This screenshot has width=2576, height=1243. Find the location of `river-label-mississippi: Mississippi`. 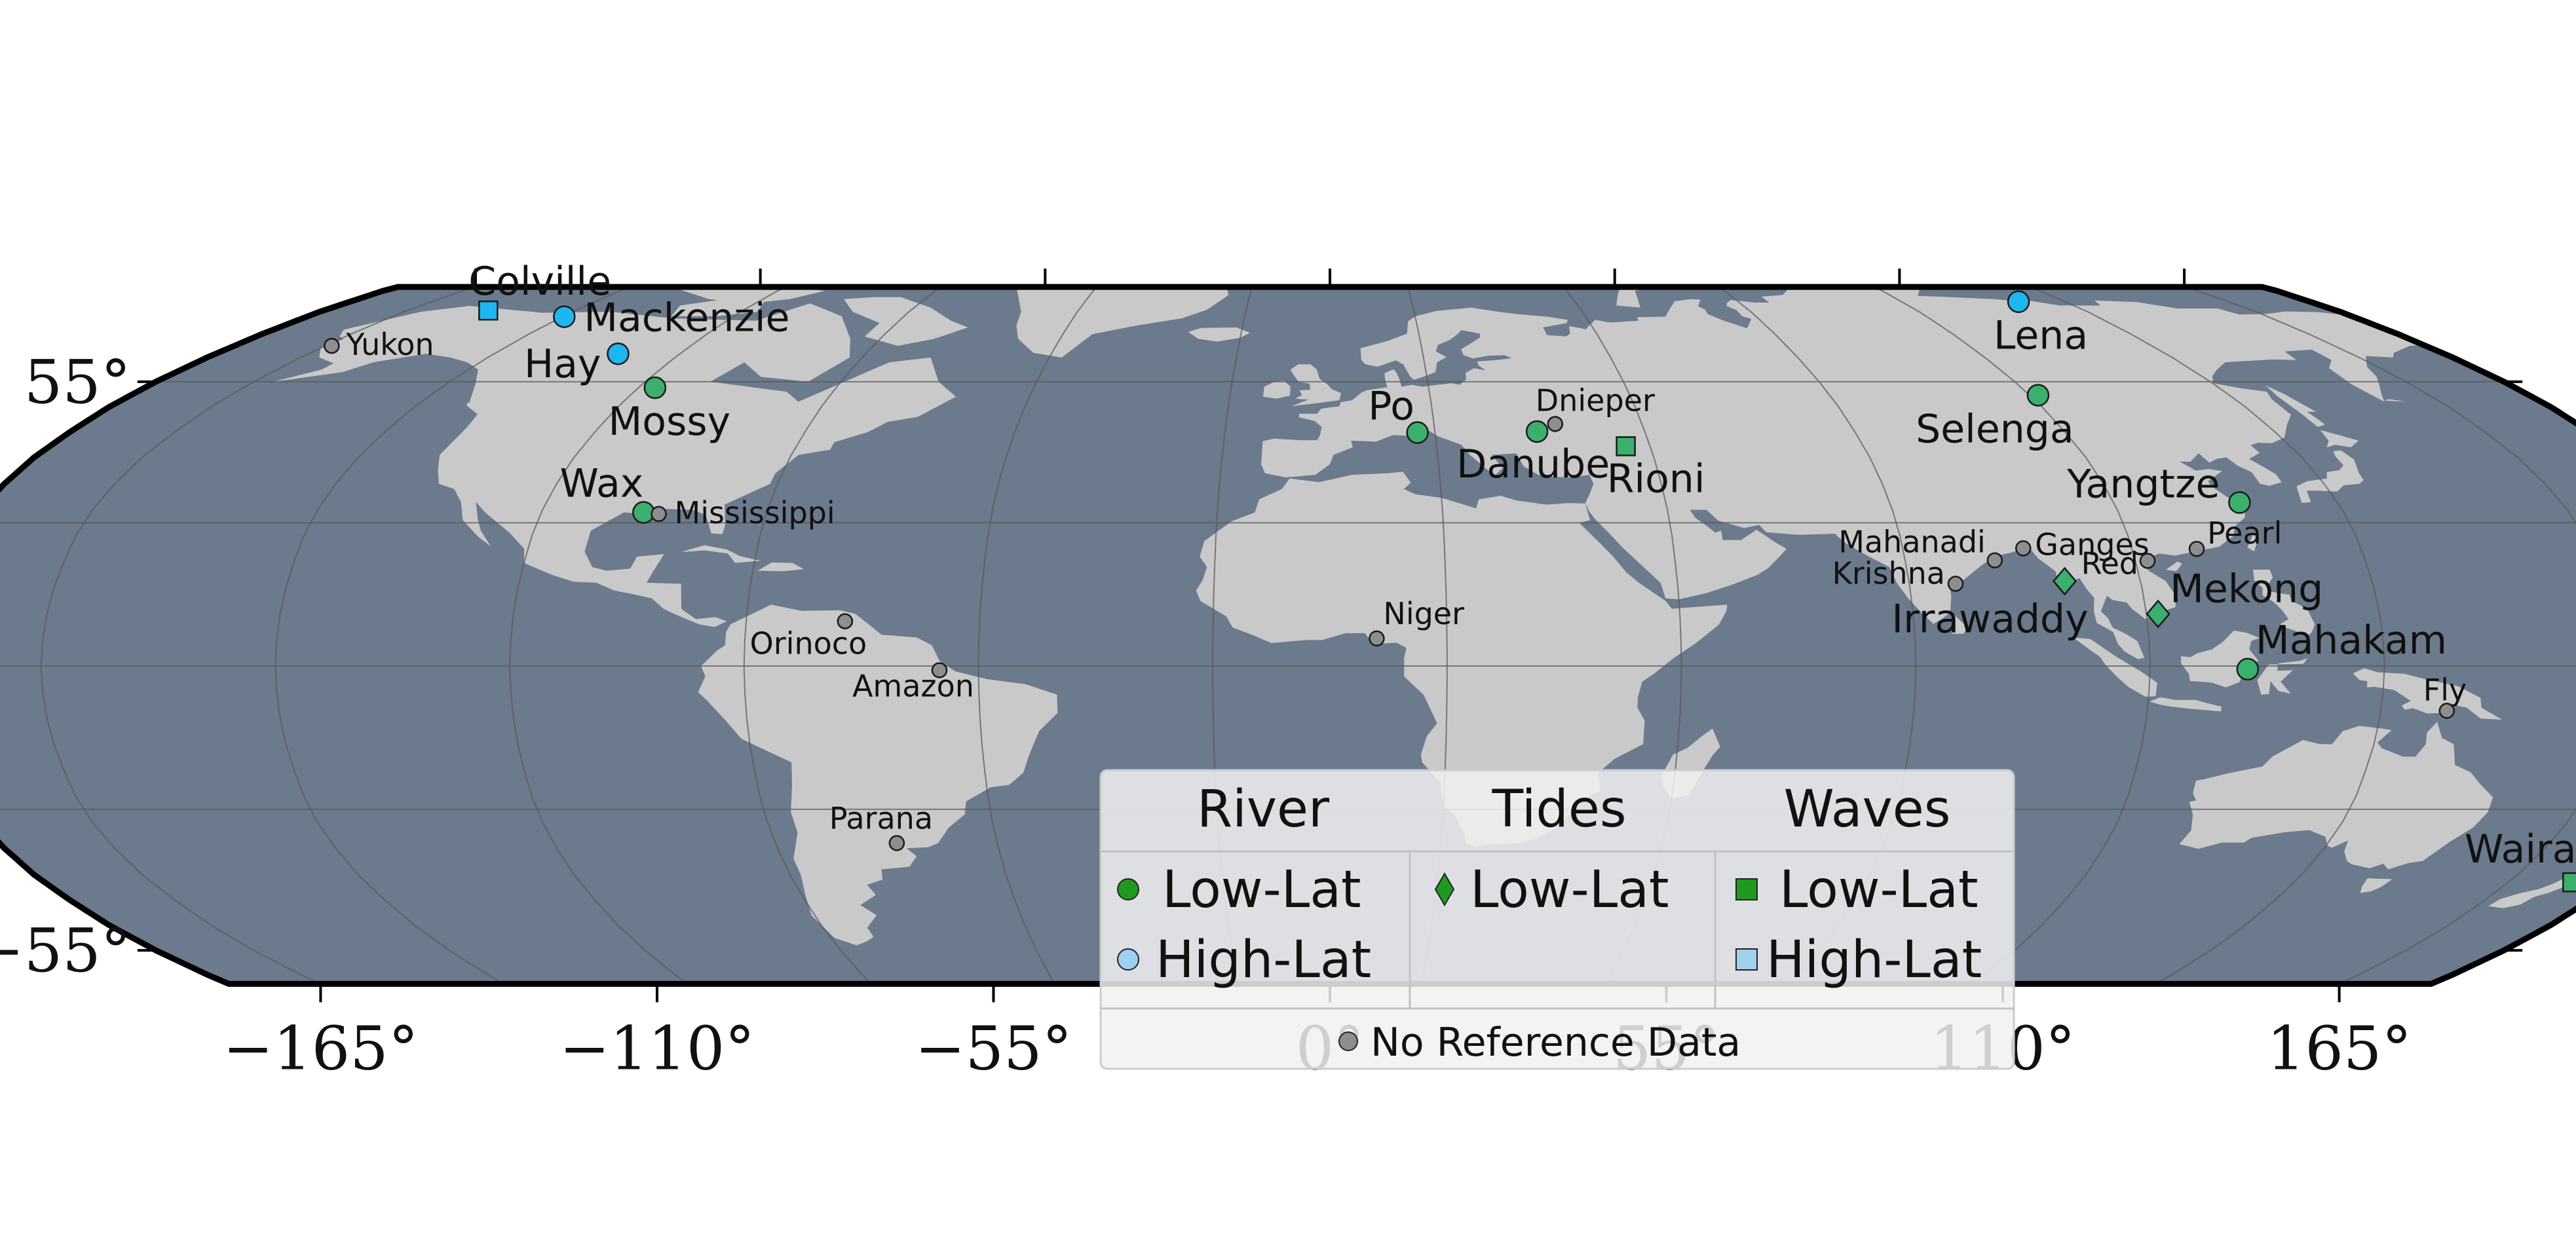

river-label-mississippi: Mississippi is located at coordinates (755, 512).